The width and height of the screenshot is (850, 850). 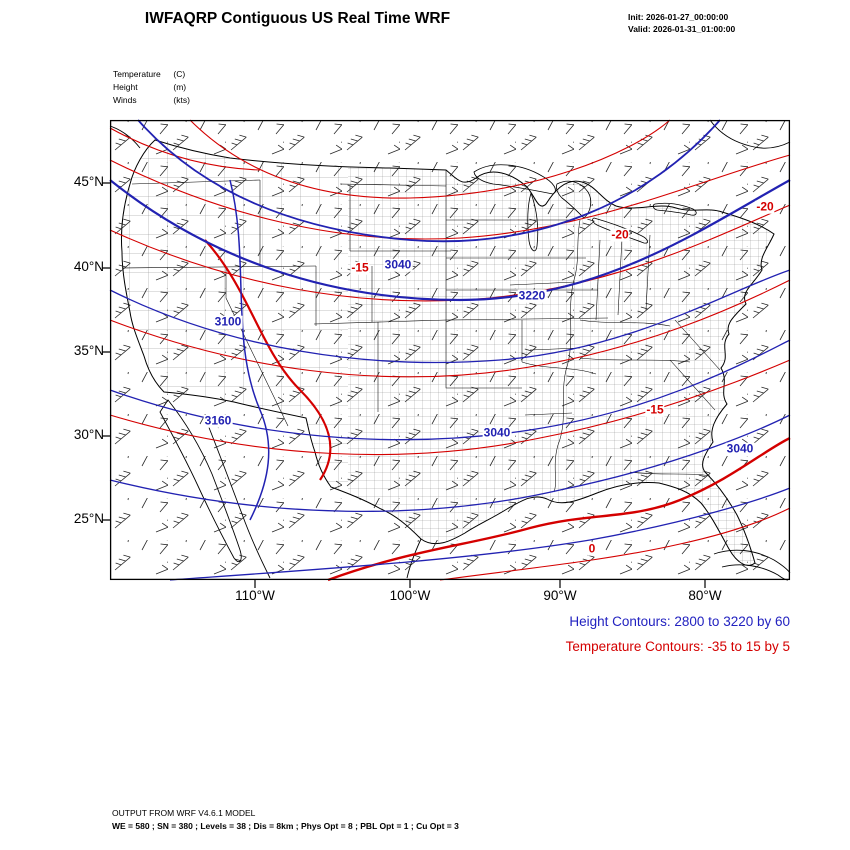 I want to click on lon-tick-80w: 80°W, so click(x=705, y=595).